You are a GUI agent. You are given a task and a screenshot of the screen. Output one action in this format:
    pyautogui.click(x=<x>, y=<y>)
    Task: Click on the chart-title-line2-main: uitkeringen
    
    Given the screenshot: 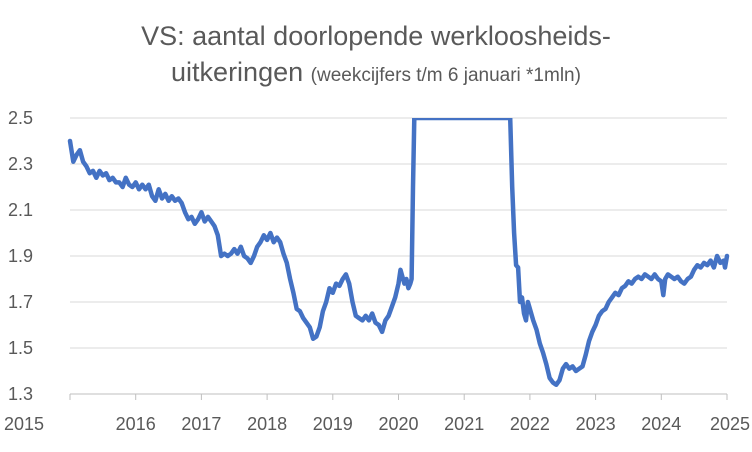 What is the action you would take?
    pyautogui.click(x=237, y=72)
    